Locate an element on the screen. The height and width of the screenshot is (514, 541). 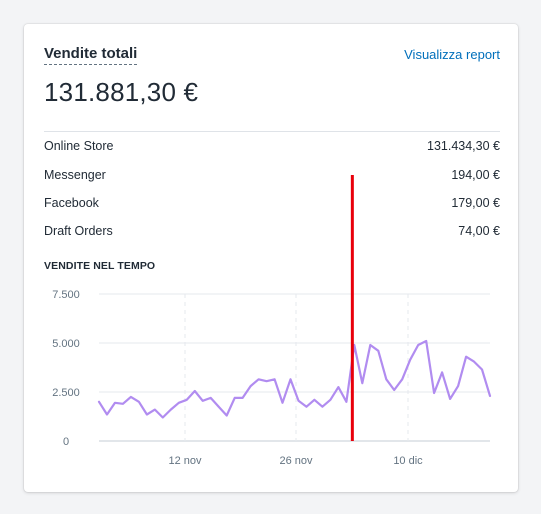
x-tick-label: 12 nov is located at coordinates (185, 461).